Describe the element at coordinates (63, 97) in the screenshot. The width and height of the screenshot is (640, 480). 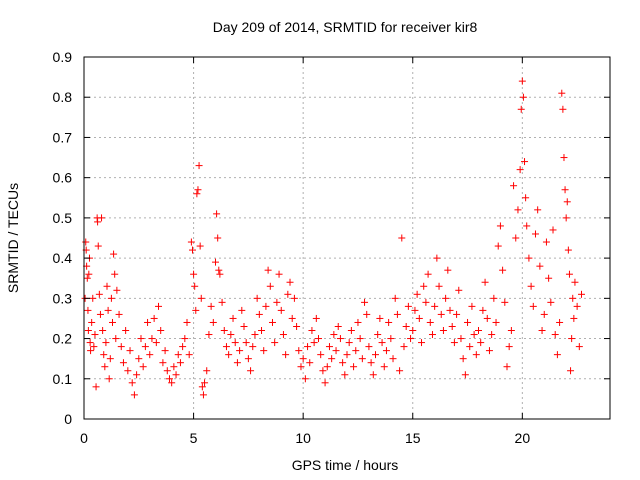
I see `y-tick-label: 0.8` at that location.